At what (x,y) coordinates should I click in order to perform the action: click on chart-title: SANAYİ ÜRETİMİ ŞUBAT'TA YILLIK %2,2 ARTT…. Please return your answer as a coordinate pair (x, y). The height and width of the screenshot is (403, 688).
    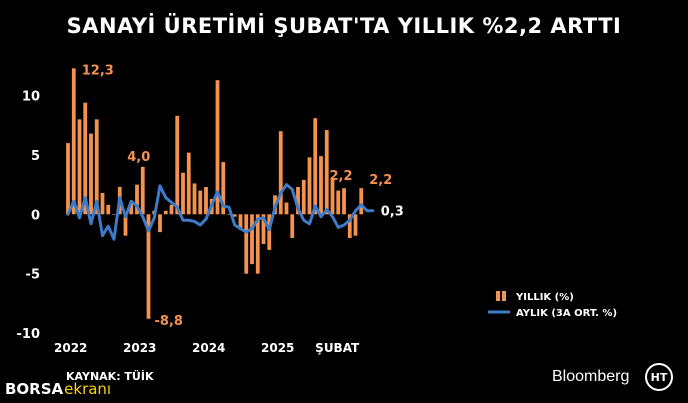
    Looking at the image, I should click on (344, 26).